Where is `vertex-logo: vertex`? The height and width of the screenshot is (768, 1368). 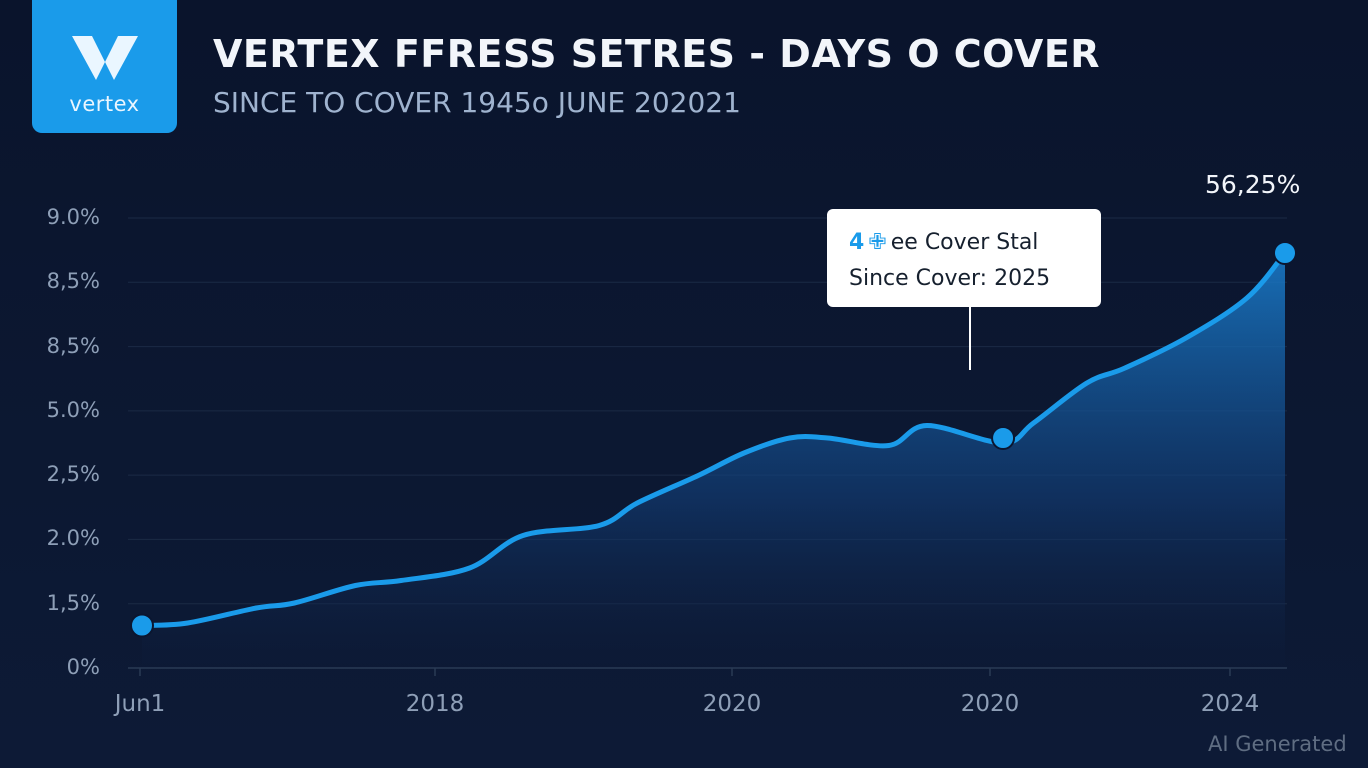 vertex-logo: vertex is located at coordinates (104, 66).